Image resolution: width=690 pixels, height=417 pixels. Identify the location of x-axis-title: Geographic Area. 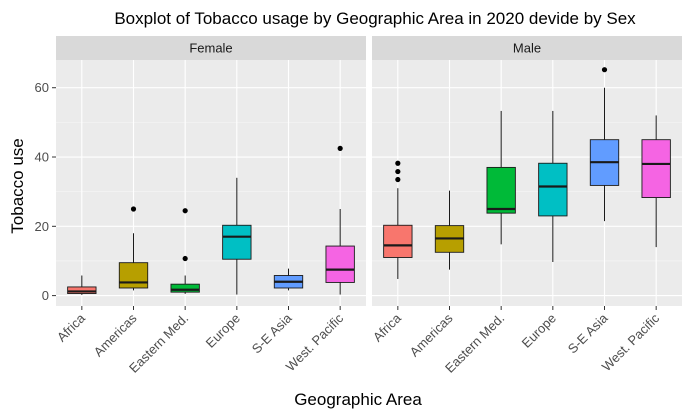
(358, 399).